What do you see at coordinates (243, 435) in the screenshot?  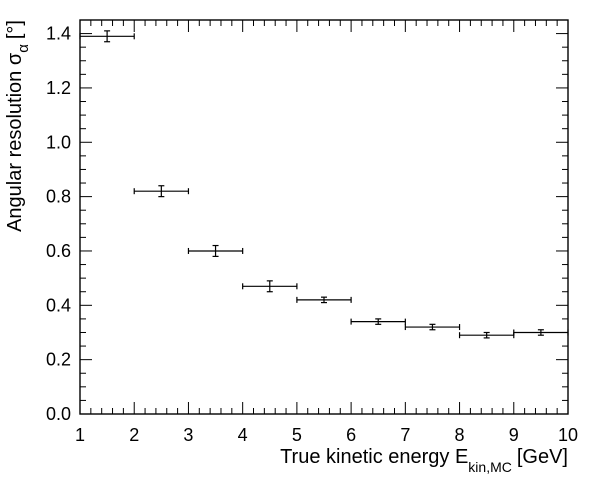 I see `x-tick-label: 4` at bounding box center [243, 435].